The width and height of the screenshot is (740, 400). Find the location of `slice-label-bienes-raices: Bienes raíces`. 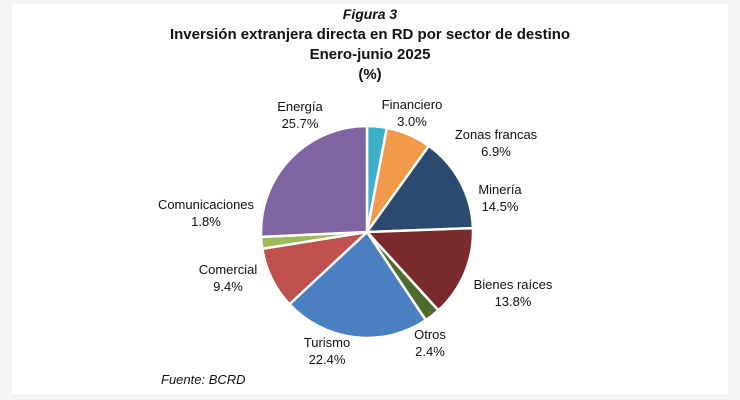

slice-label-bienes-raices: Bienes raíces is located at coordinates (513, 284).